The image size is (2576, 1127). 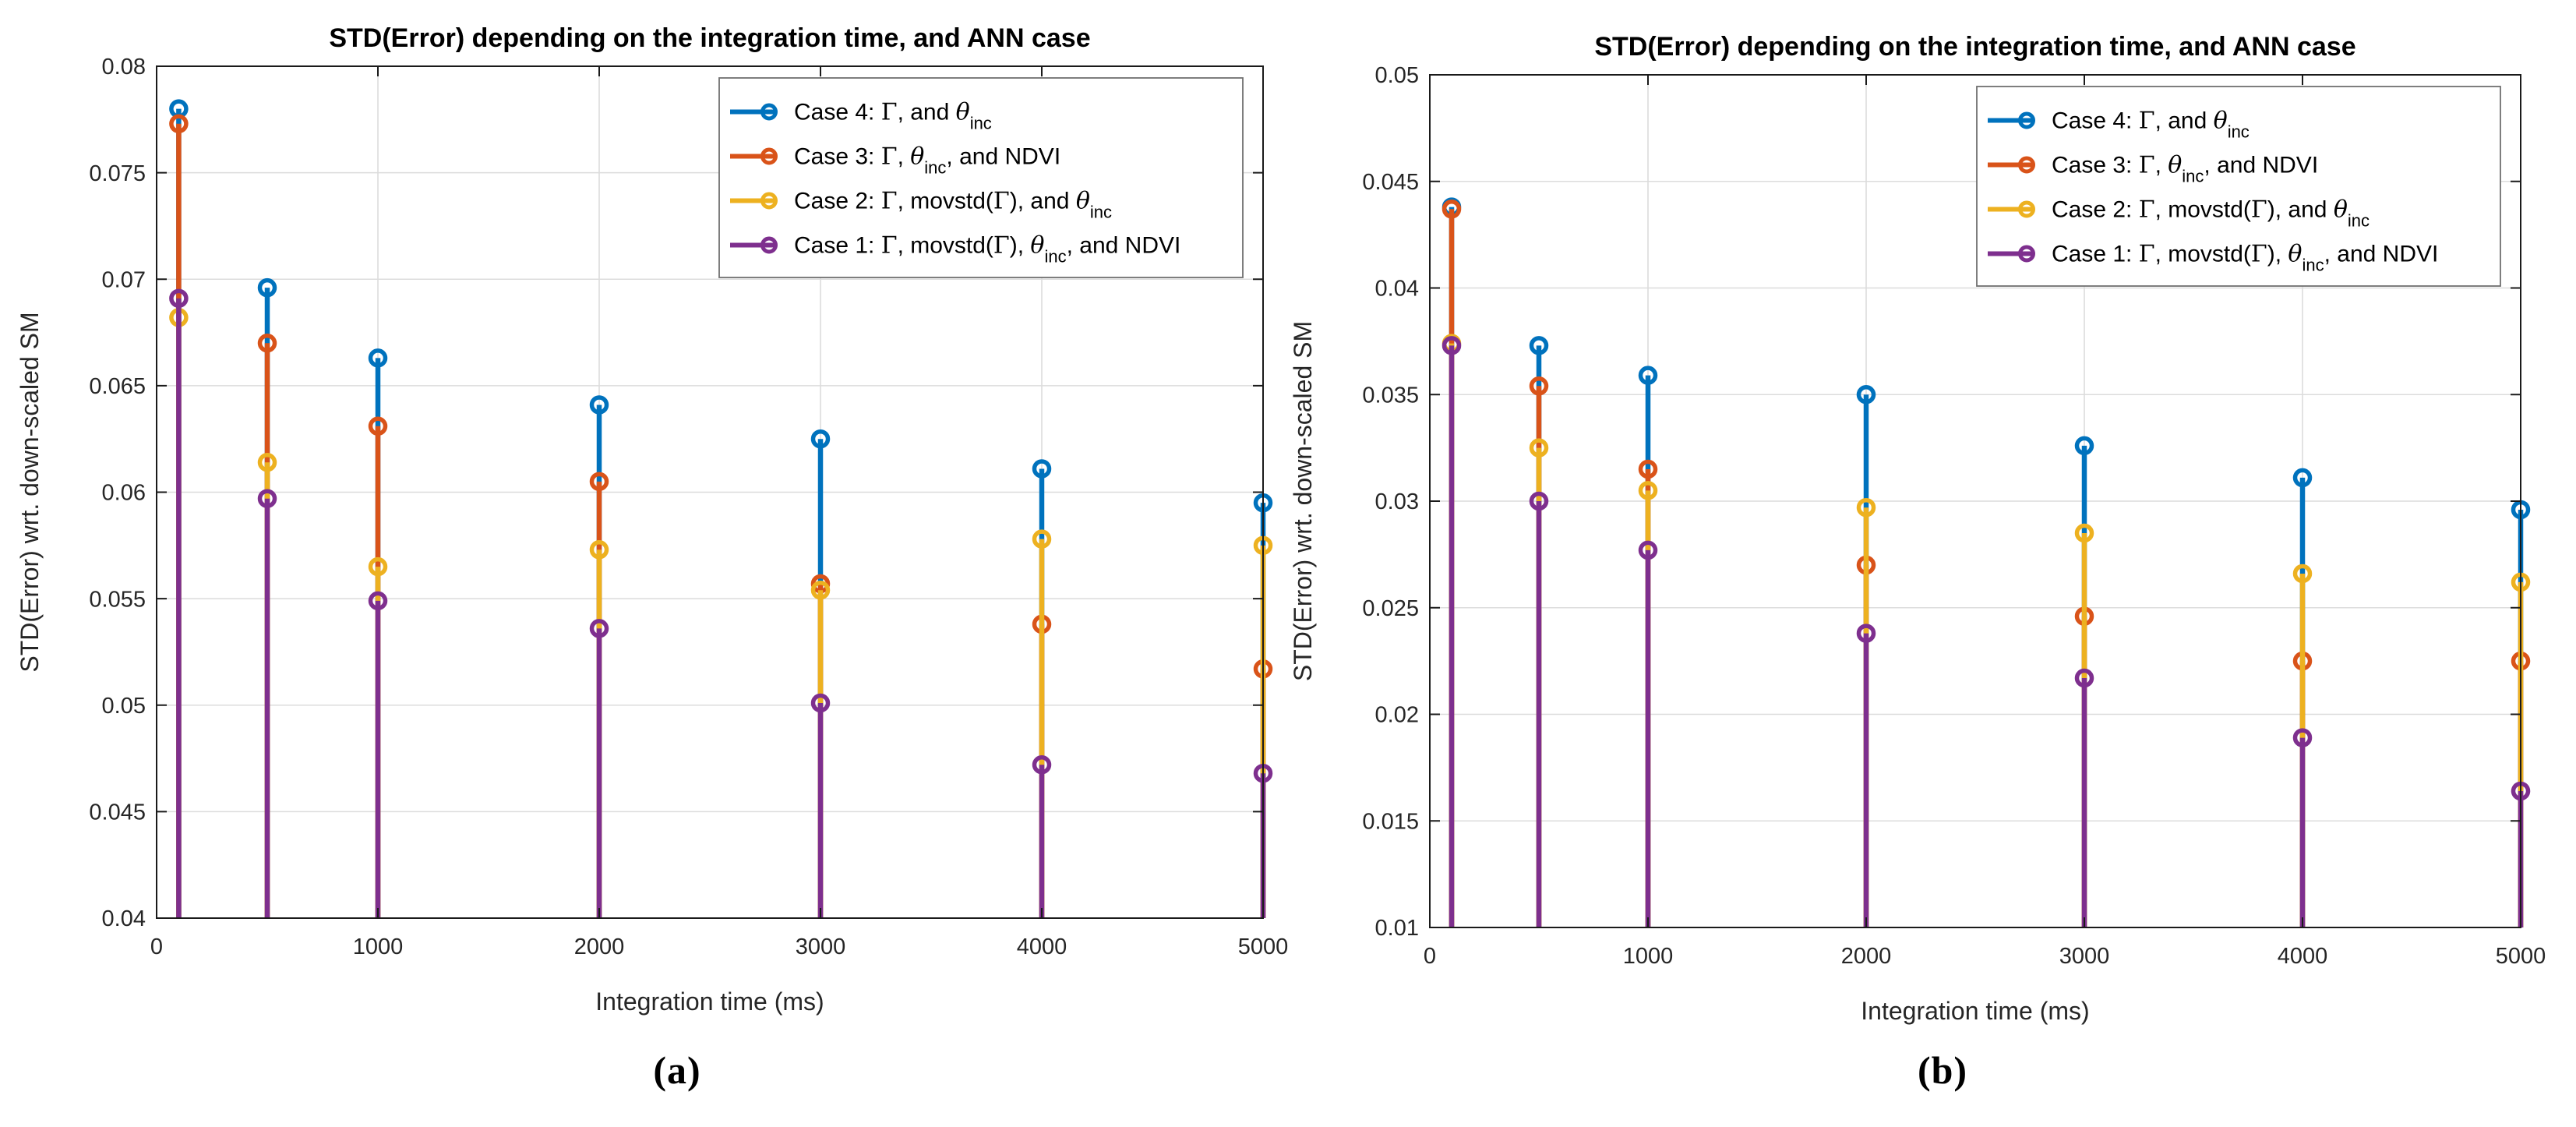 What do you see at coordinates (1942, 1070) in the screenshot?
I see `caption-b: (b)` at bounding box center [1942, 1070].